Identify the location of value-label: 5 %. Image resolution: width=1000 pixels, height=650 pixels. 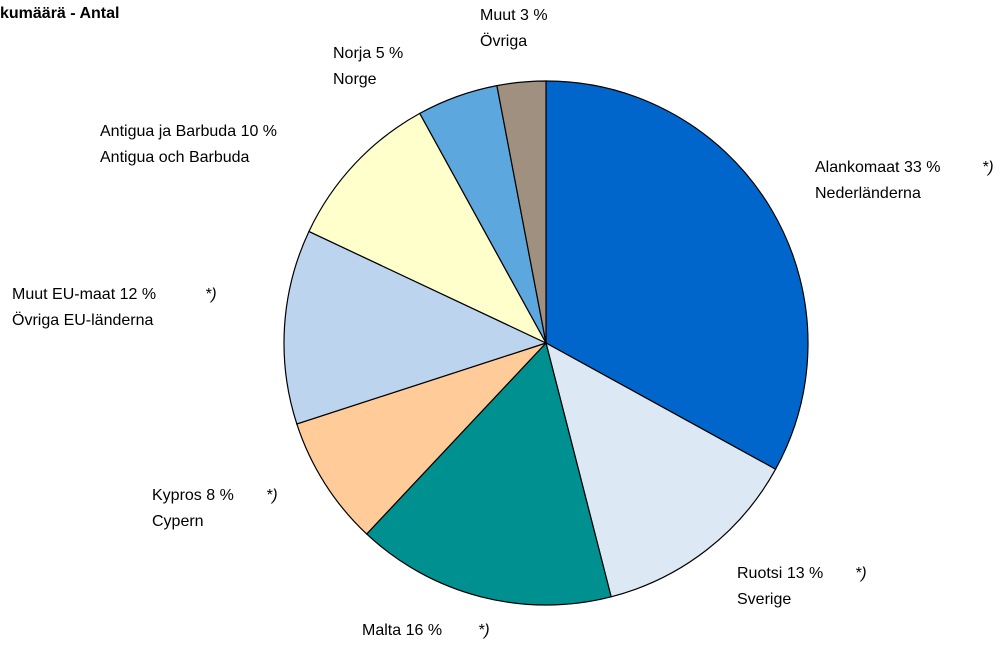
(390, 53).